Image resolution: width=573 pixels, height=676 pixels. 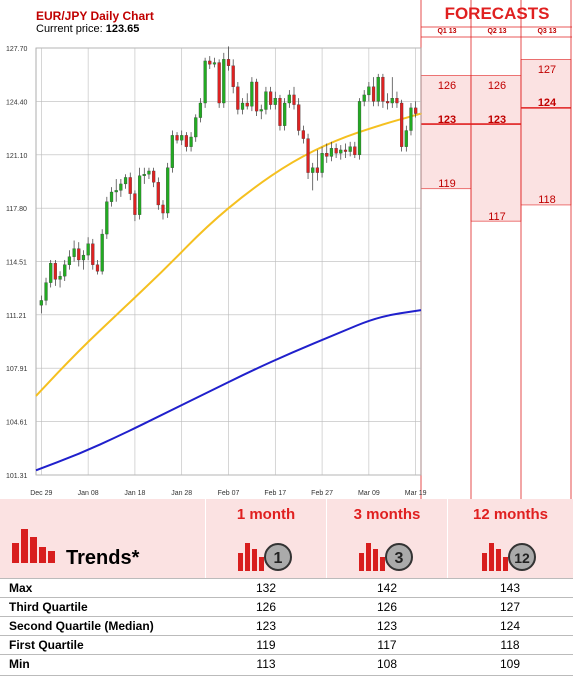 What do you see at coordinates (17, 369) in the screenshot?
I see `y-tick-label: 107.91` at bounding box center [17, 369].